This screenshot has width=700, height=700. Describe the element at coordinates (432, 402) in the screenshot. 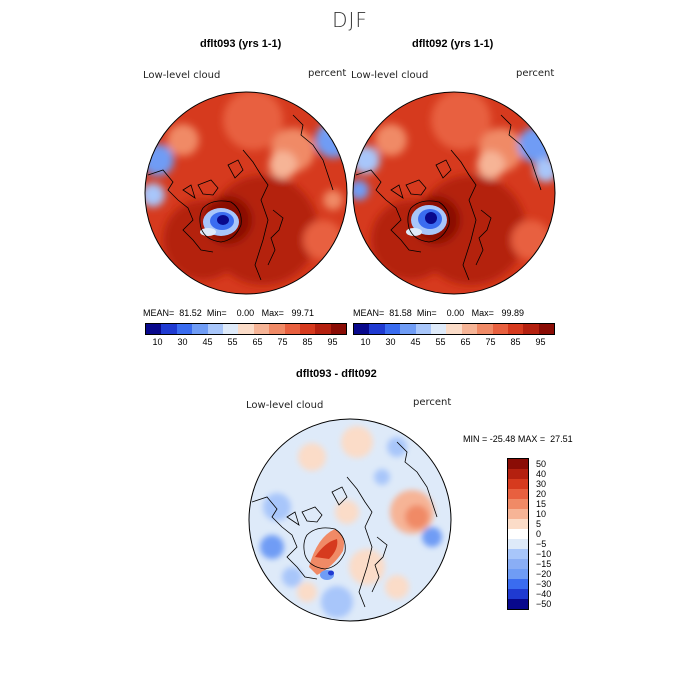

I see `diff-units: percent` at that location.